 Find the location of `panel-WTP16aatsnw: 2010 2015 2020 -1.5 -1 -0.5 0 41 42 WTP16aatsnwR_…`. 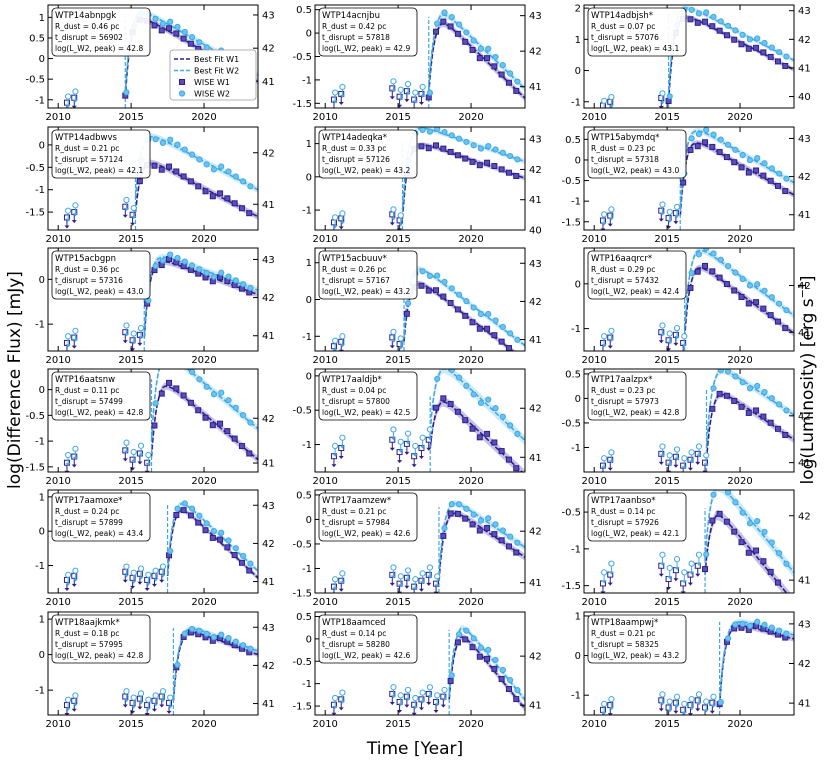

panel-WTP16aatsnw: 2010 2015 2020 -1.5 -1 -0.5 0 41 42 WTP16aatsnwR_… is located at coordinates (150, 427).